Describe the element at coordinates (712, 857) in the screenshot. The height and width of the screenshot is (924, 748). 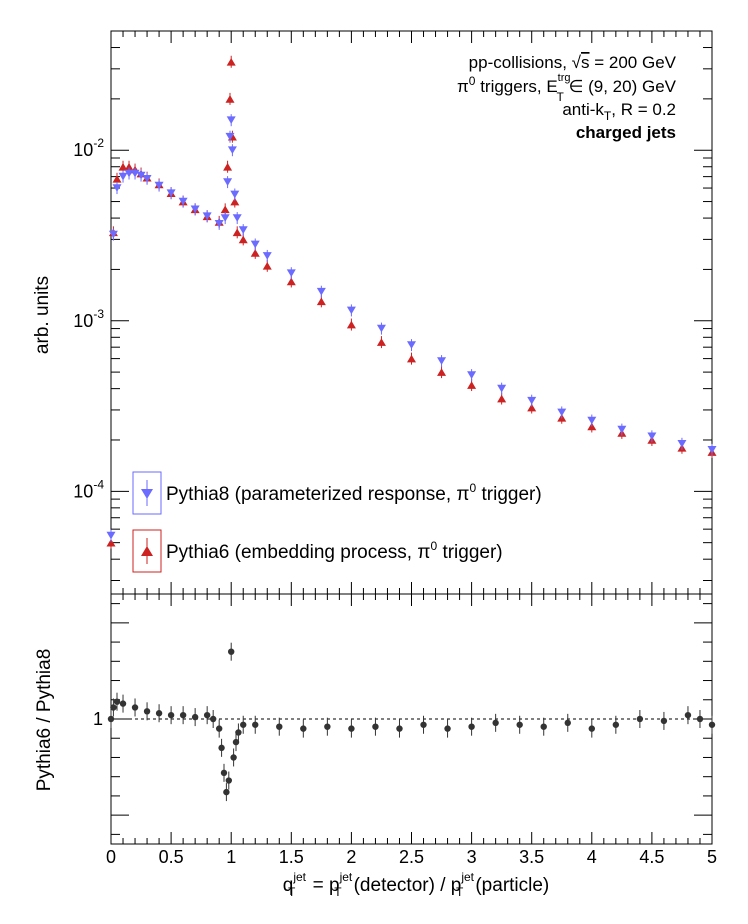
I see `x-tick-label: 5` at that location.